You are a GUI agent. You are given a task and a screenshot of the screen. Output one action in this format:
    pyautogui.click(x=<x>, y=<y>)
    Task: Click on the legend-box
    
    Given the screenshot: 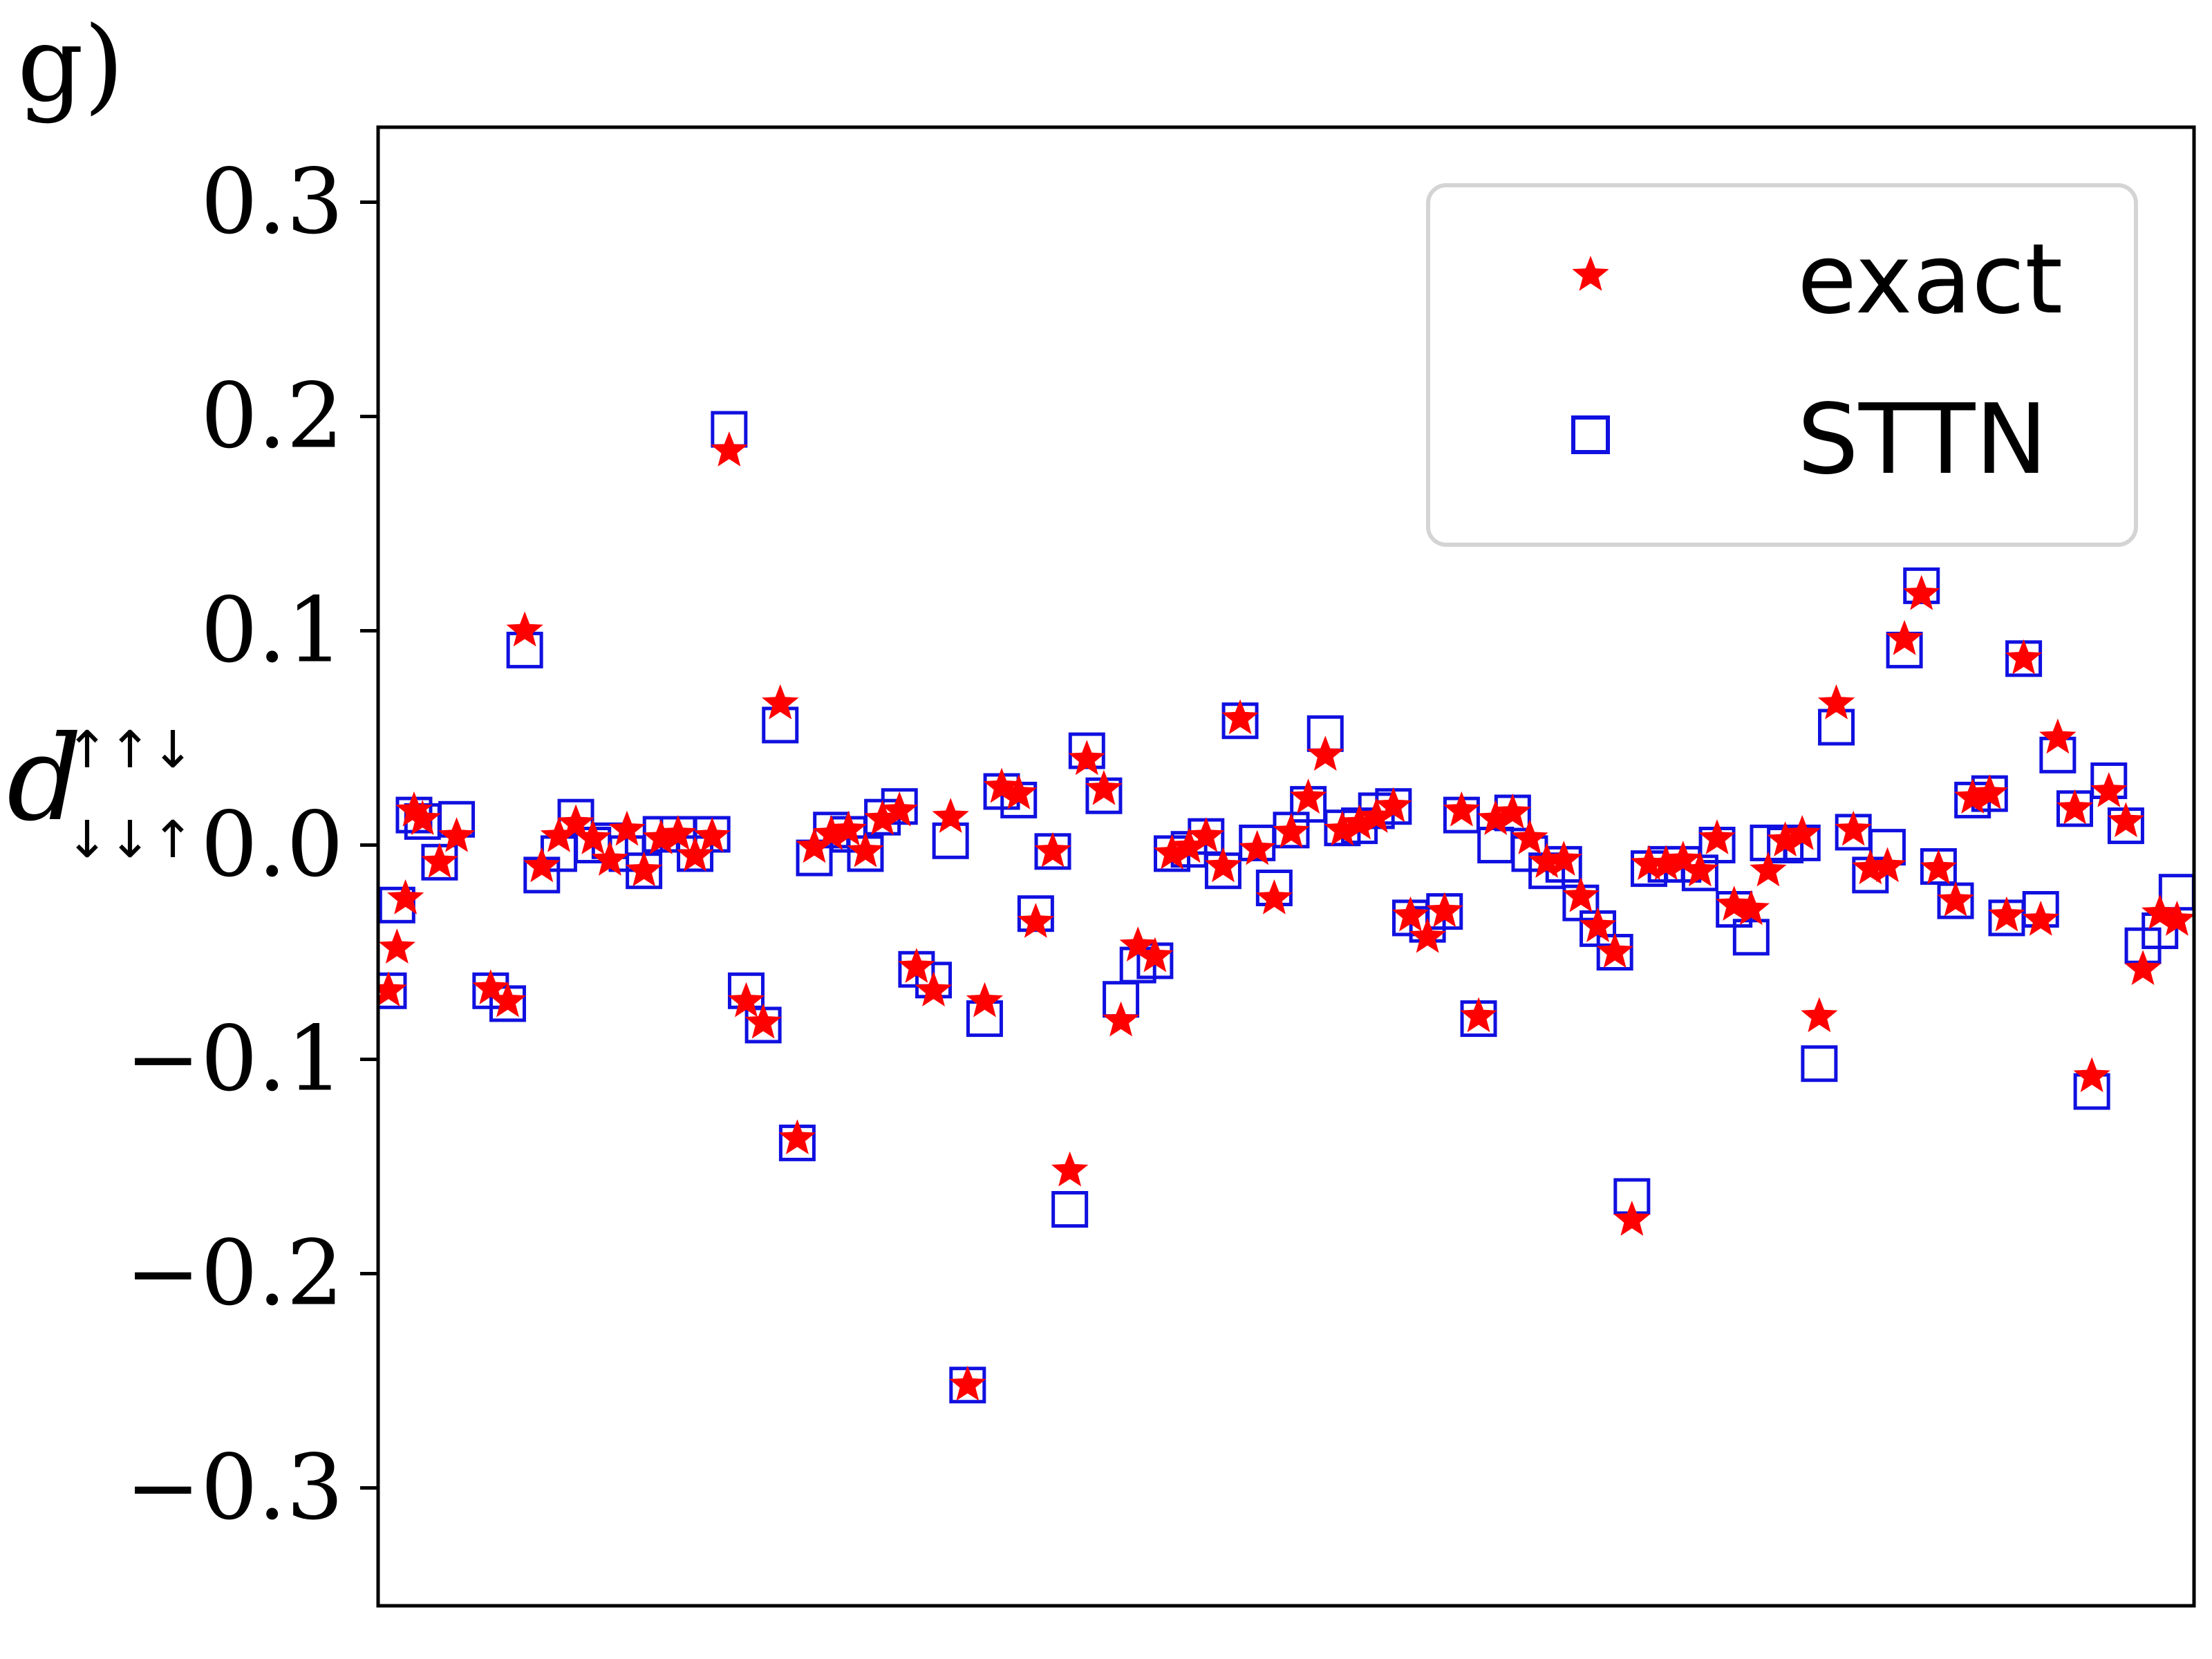 What is the action you would take?
    pyautogui.click(x=1782, y=365)
    